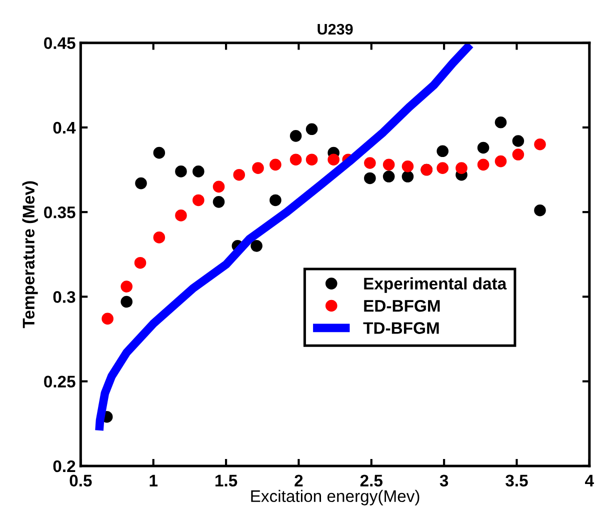 This screenshot has width=595, height=516. What do you see at coordinates (335, 29) in the screenshot?
I see `chart-title: U239` at bounding box center [335, 29].